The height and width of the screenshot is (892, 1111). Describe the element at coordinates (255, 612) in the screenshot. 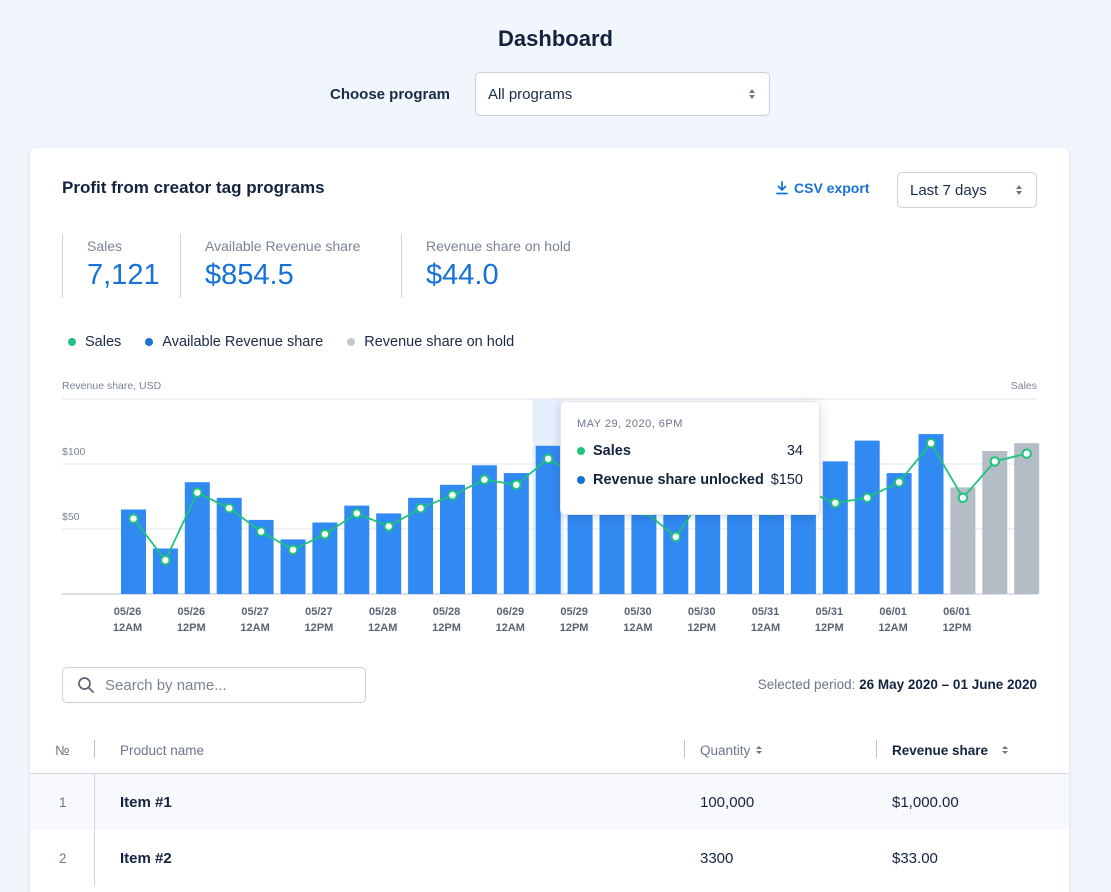

I see `x-tick-label: 05/27` at that location.